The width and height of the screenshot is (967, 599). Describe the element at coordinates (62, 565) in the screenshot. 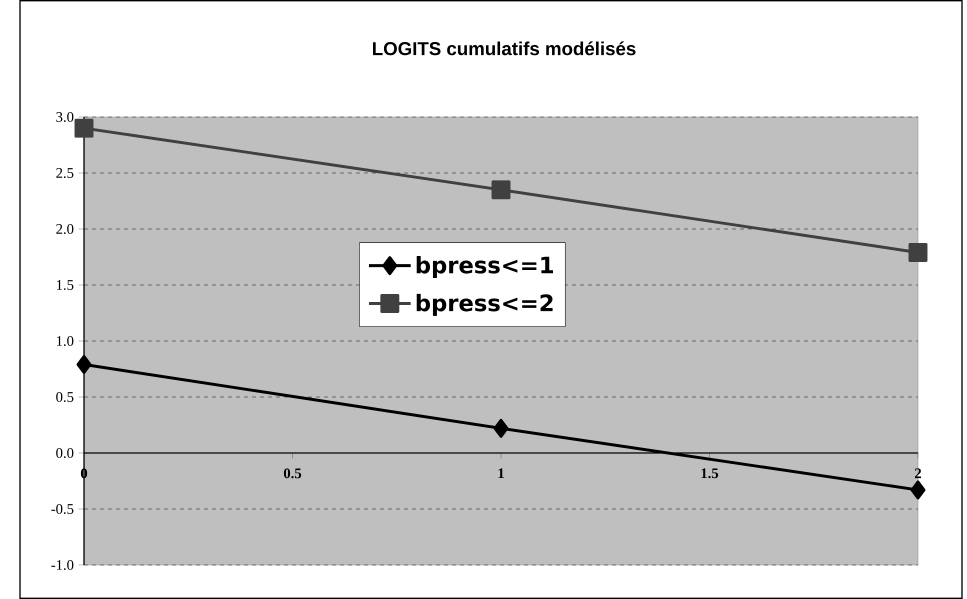

I see `y-tick-label: -1.0` at that location.